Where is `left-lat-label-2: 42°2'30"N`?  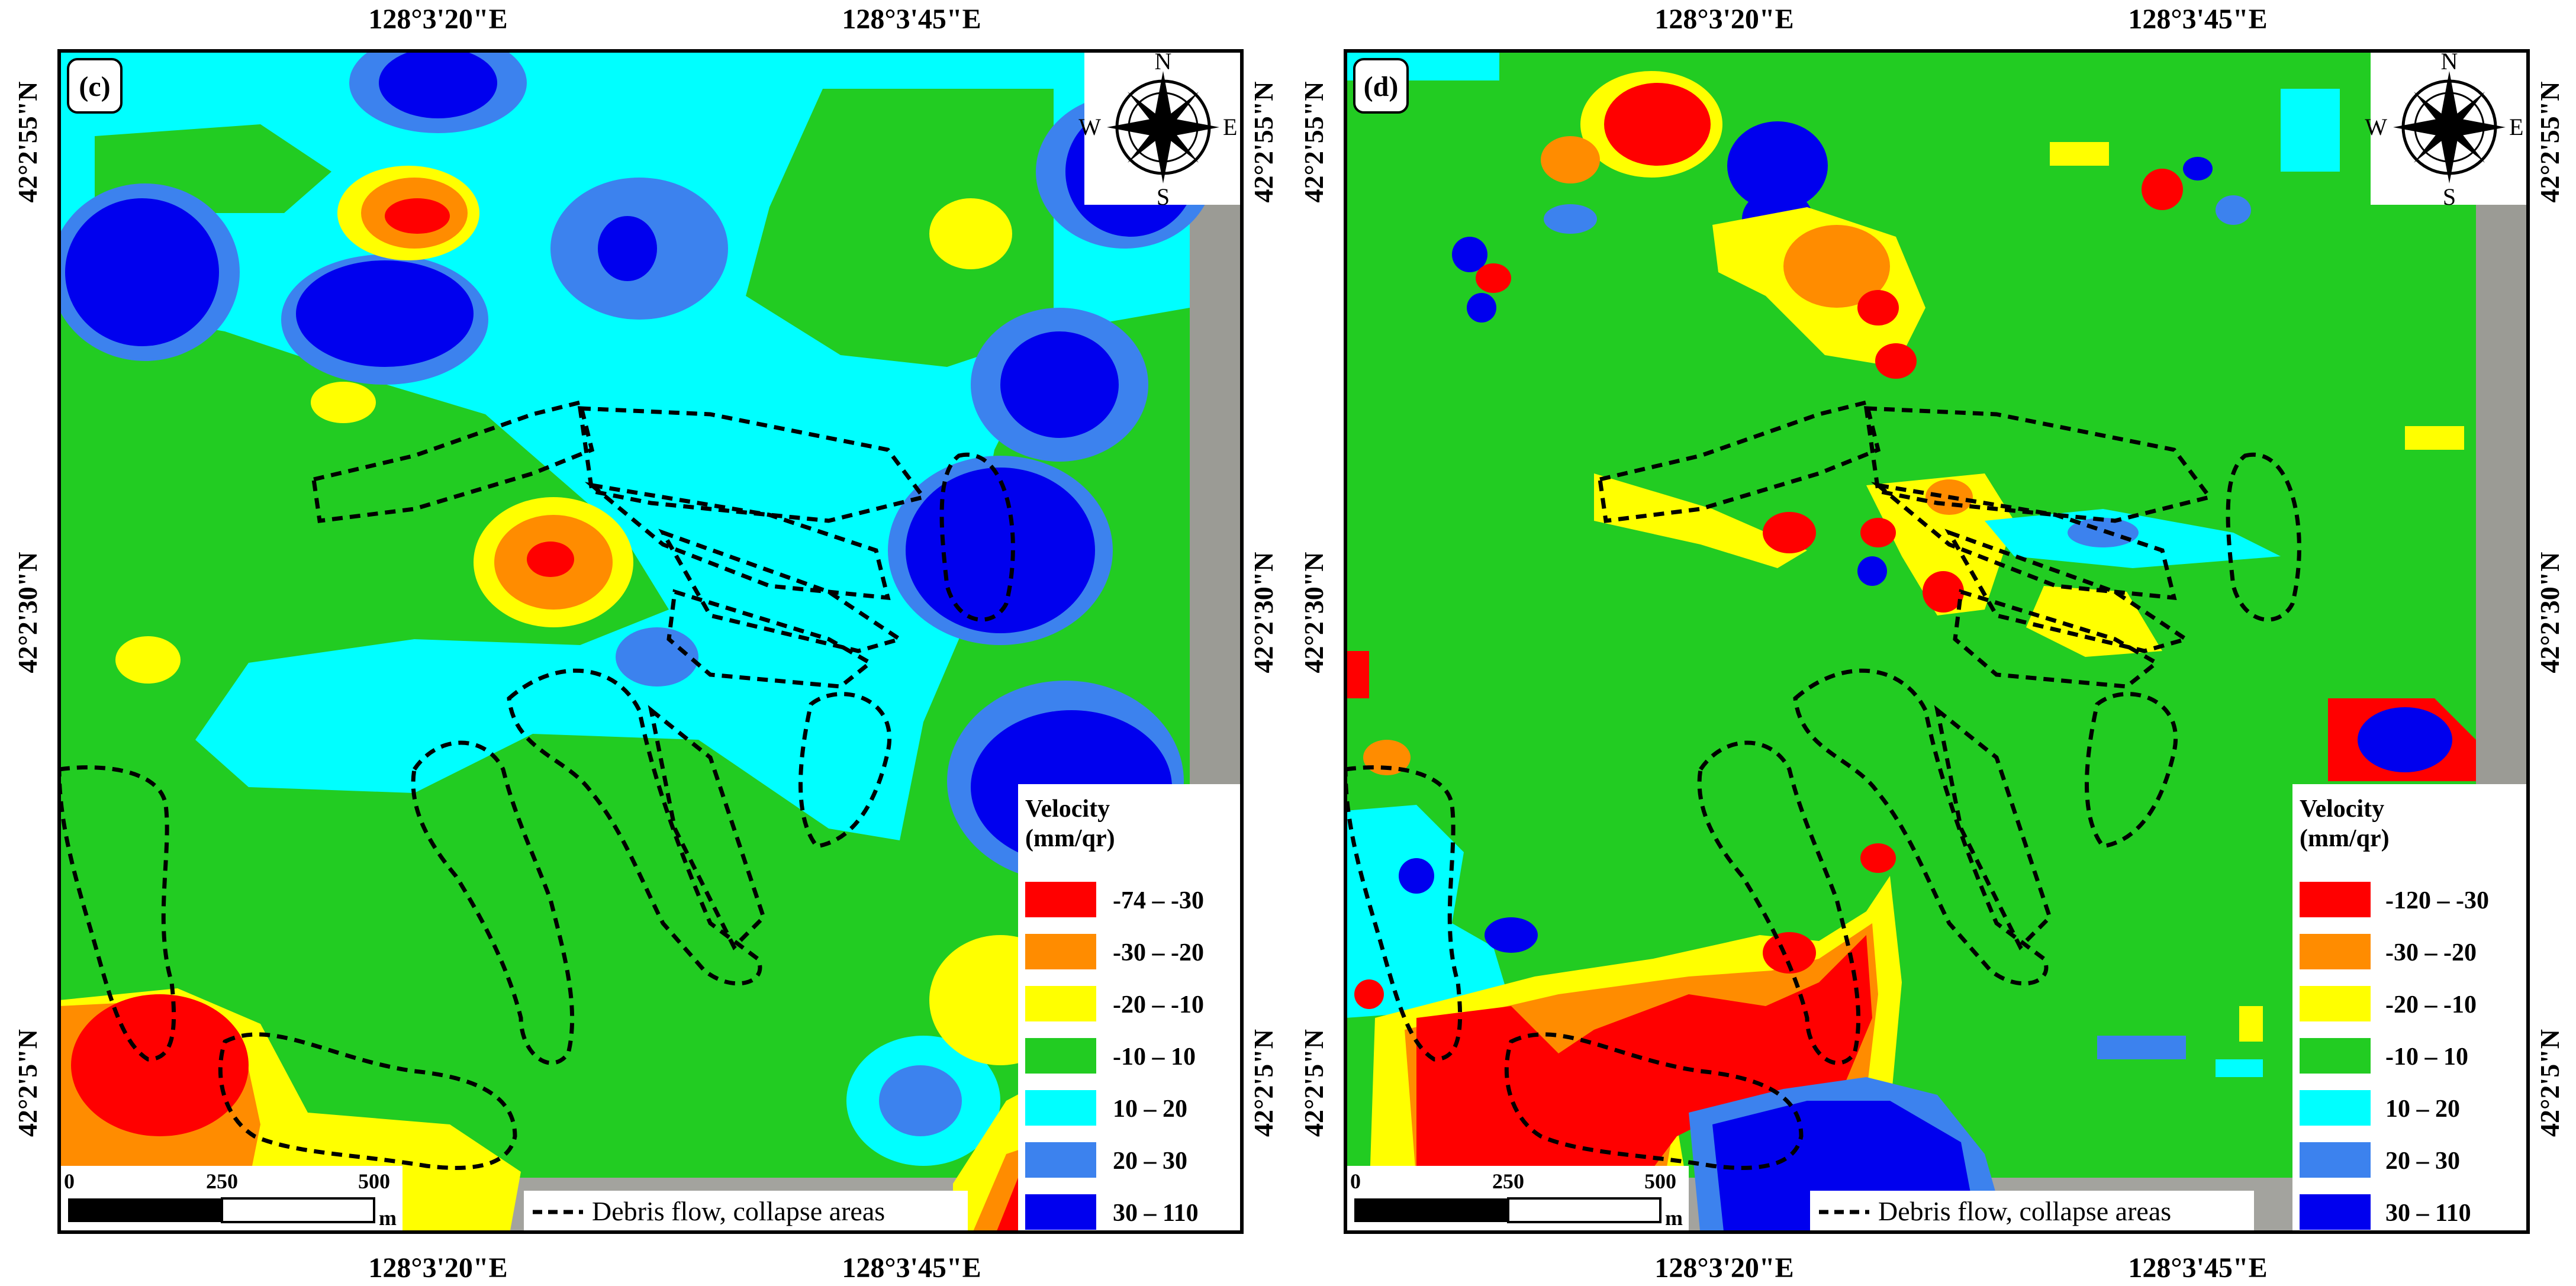
left-lat-label-2: 42°2'30"N is located at coordinates (28, 612).